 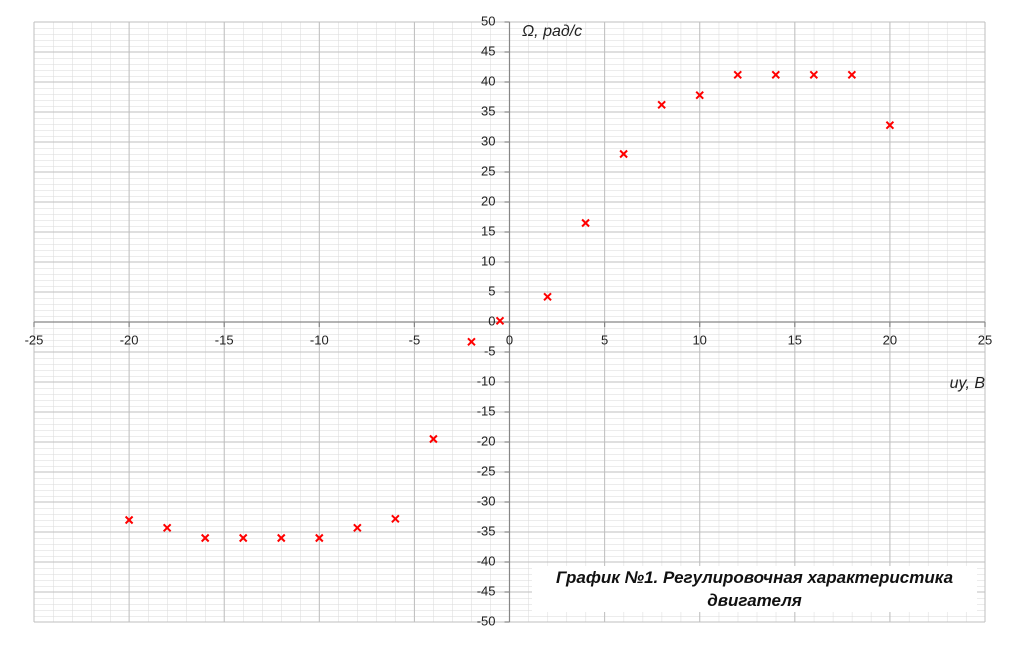 What do you see at coordinates (491, 320) in the screenshot?
I see `y-tick-label: 0` at bounding box center [491, 320].